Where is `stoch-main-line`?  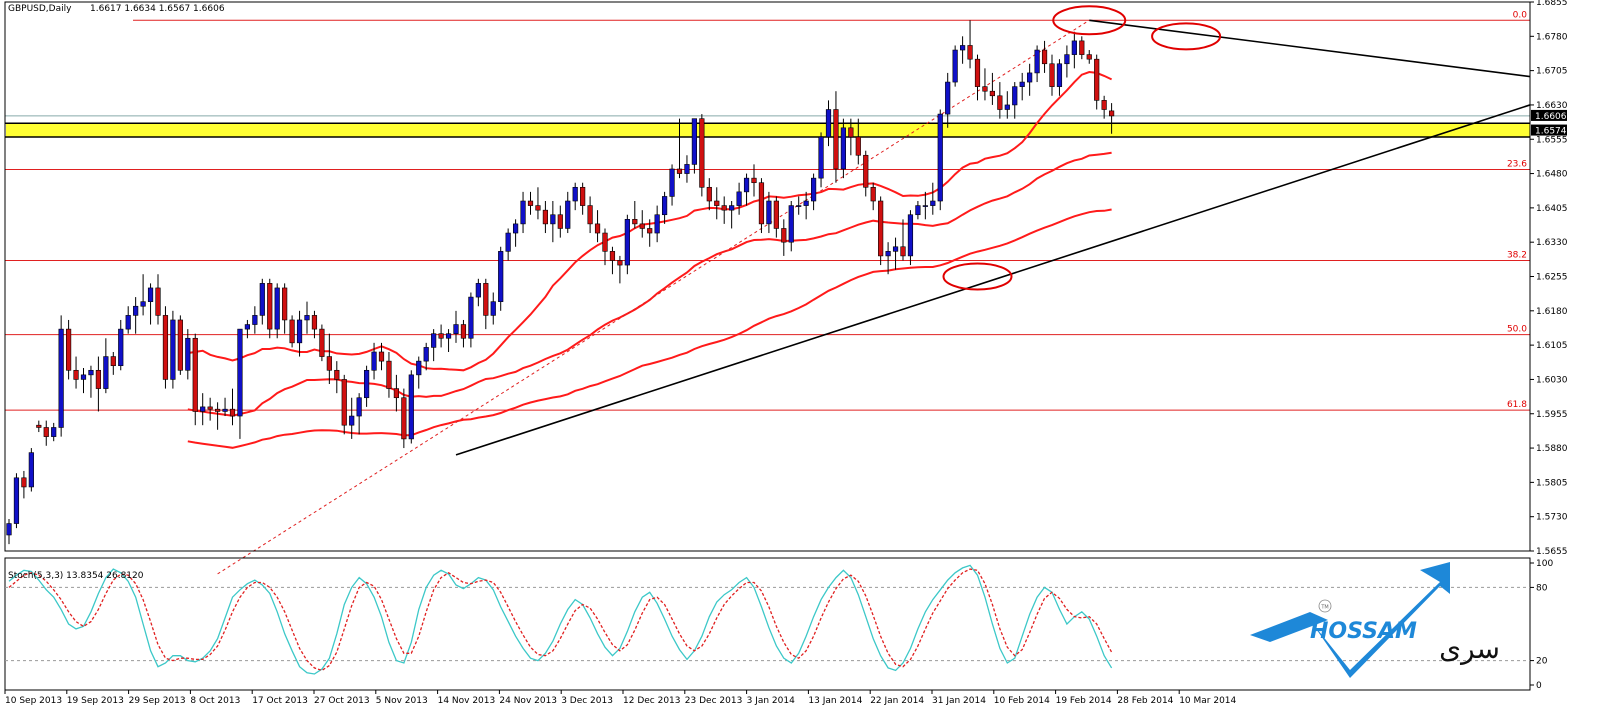
stoch-main-line is located at coordinates (560, 619).